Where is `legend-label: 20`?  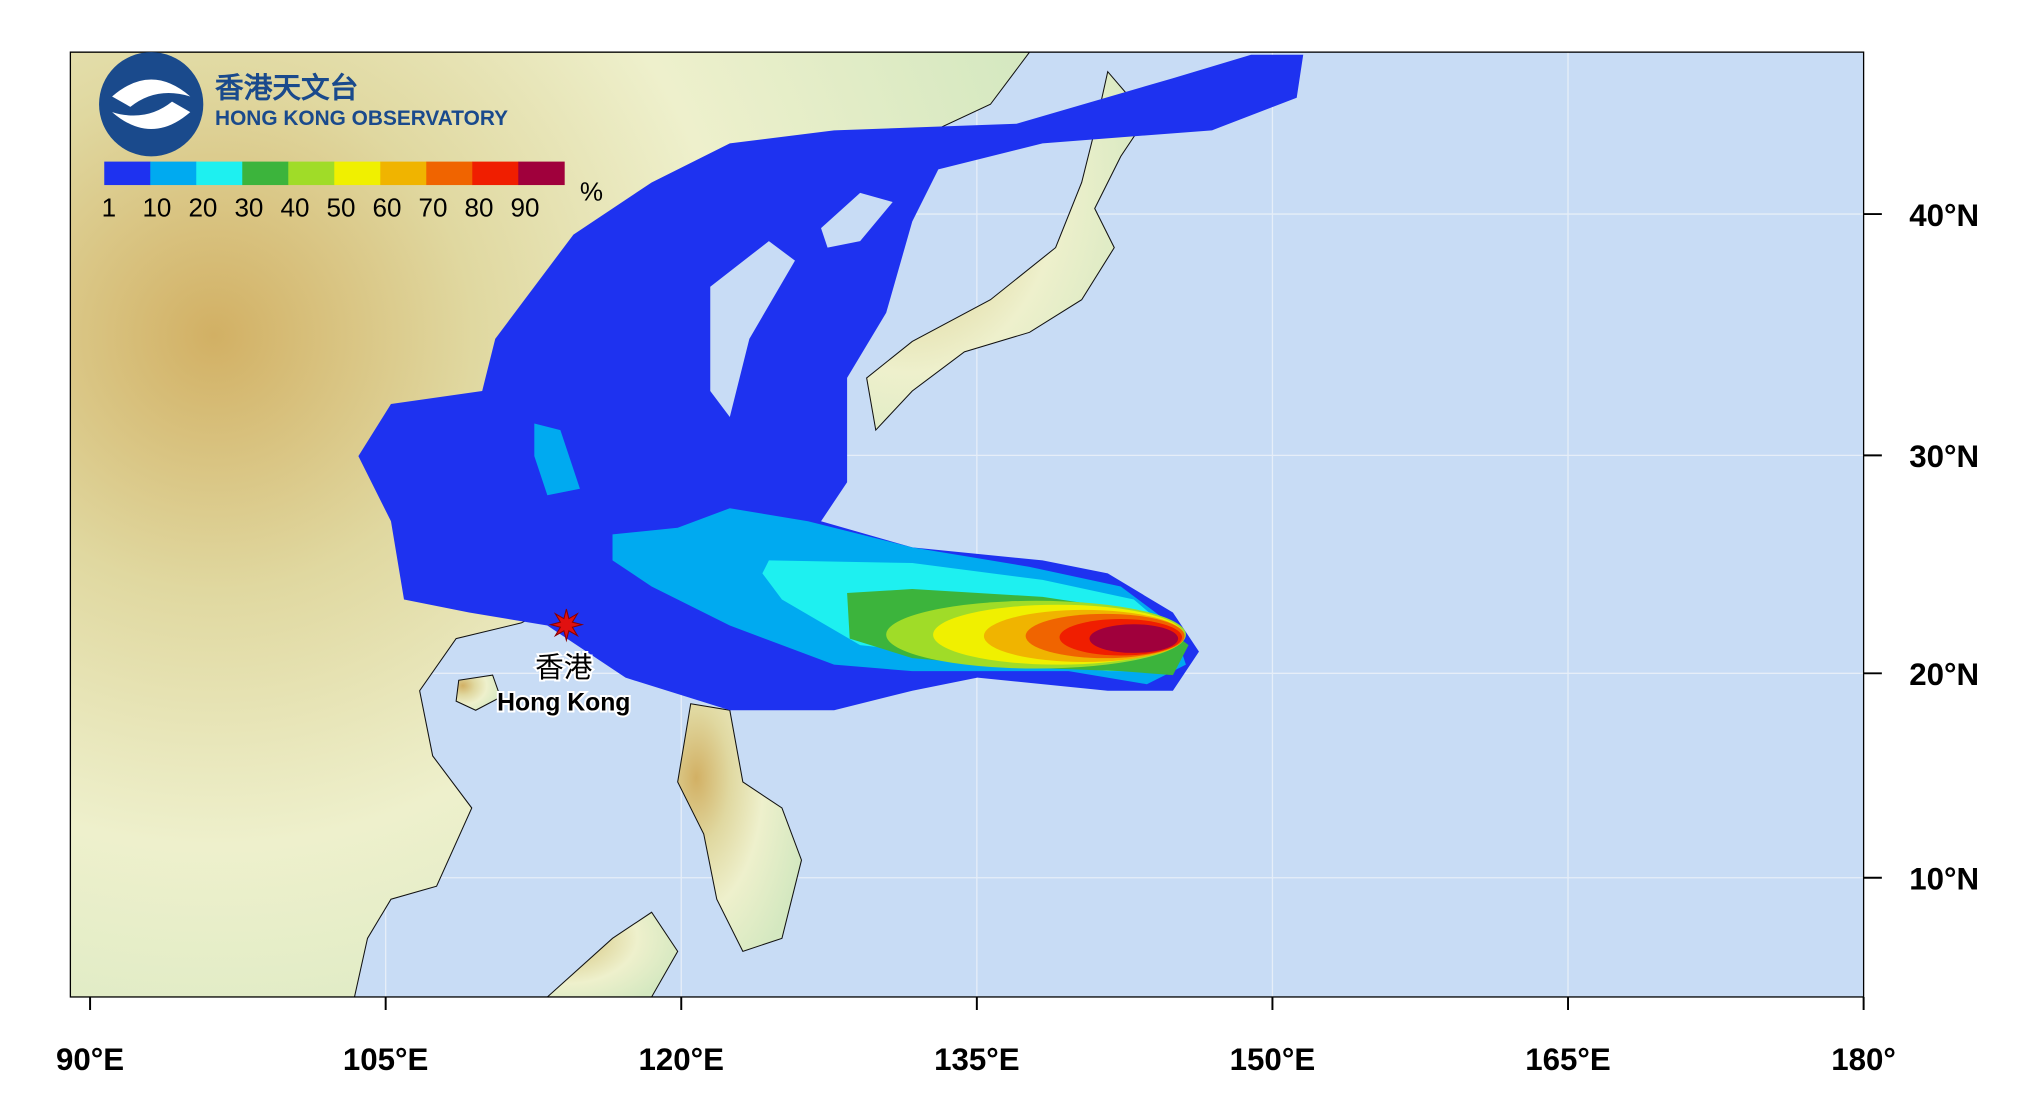 legend-label: 20 is located at coordinates (202, 207).